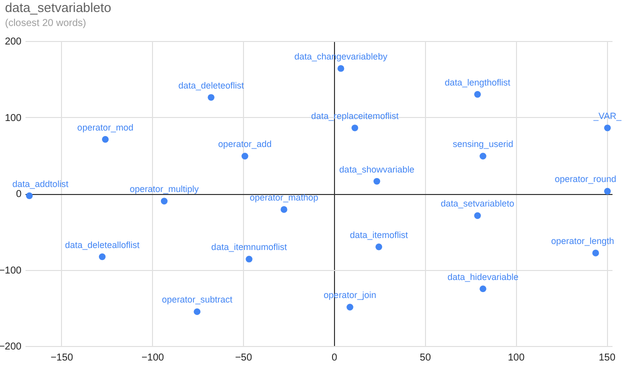 The image size is (627, 375). Describe the element at coordinates (379, 235) in the screenshot. I see `data-label: data_itemoflist` at that location.